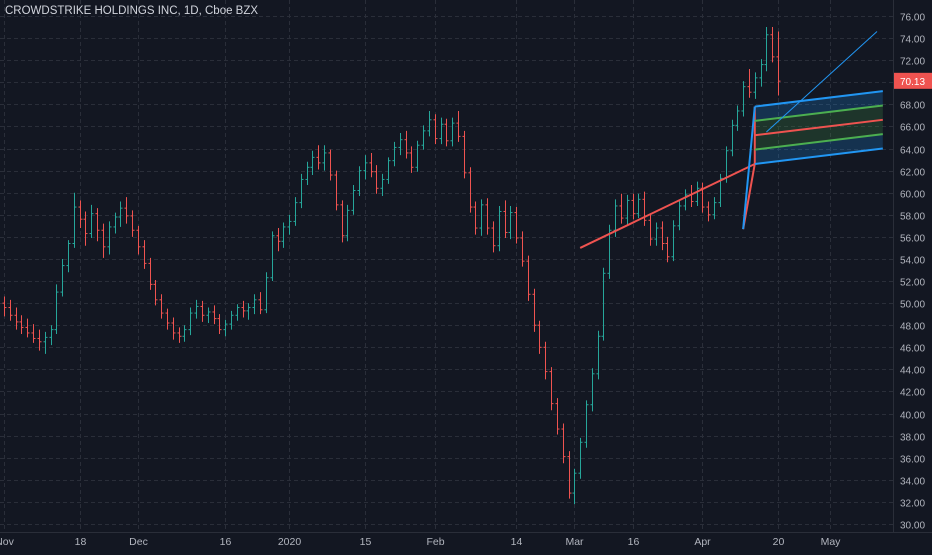  Describe the element at coordinates (7, 542) in the screenshot. I see `x-tick-label: Nov` at that location.